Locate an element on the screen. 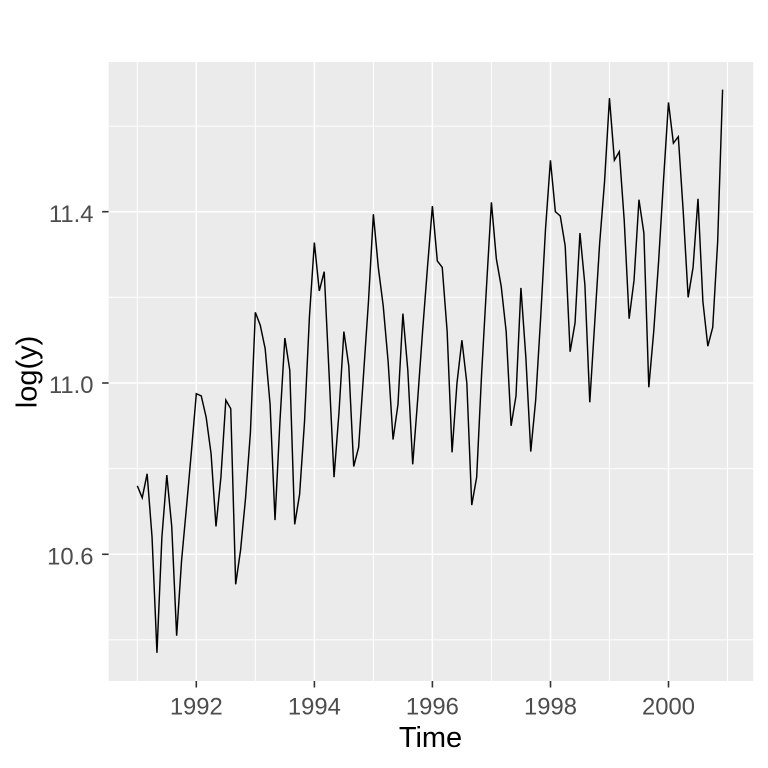 The image size is (768, 768). svg-text: Time is located at coordinates (430, 738).